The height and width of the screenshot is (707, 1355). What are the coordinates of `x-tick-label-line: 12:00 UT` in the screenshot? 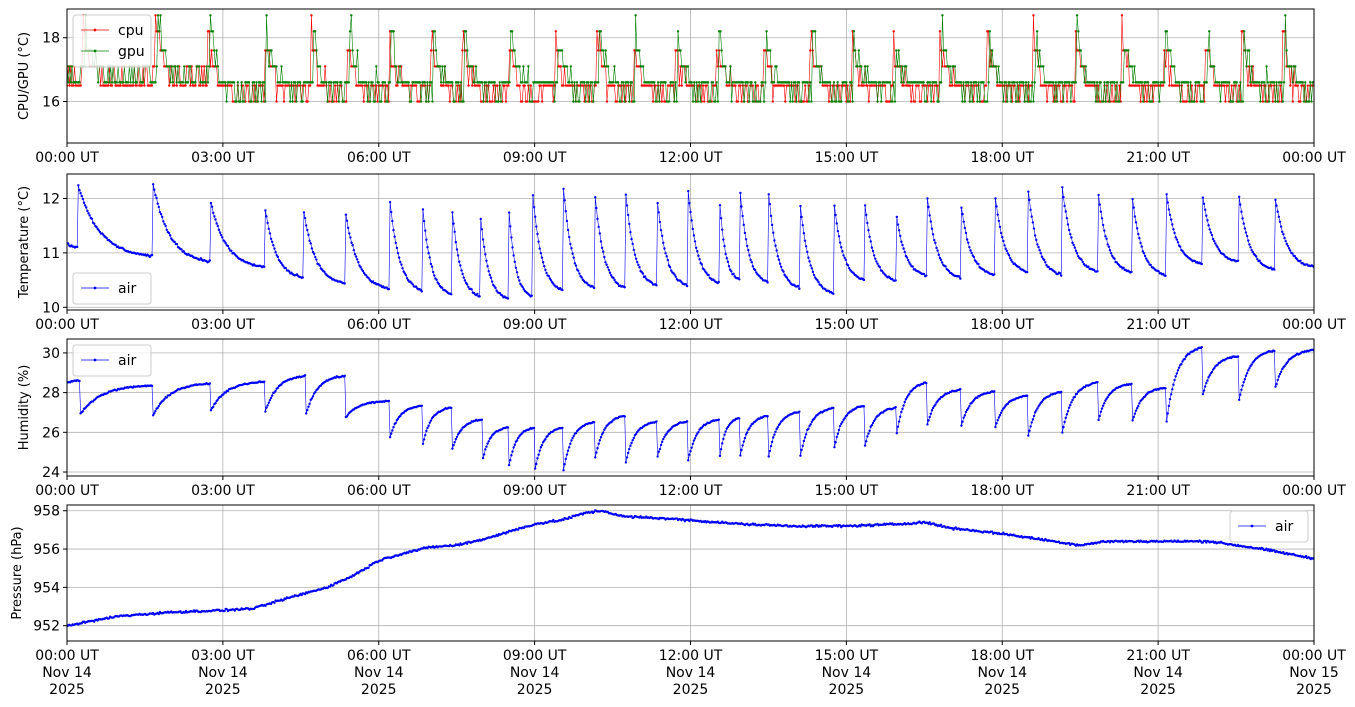 It's located at (691, 491).